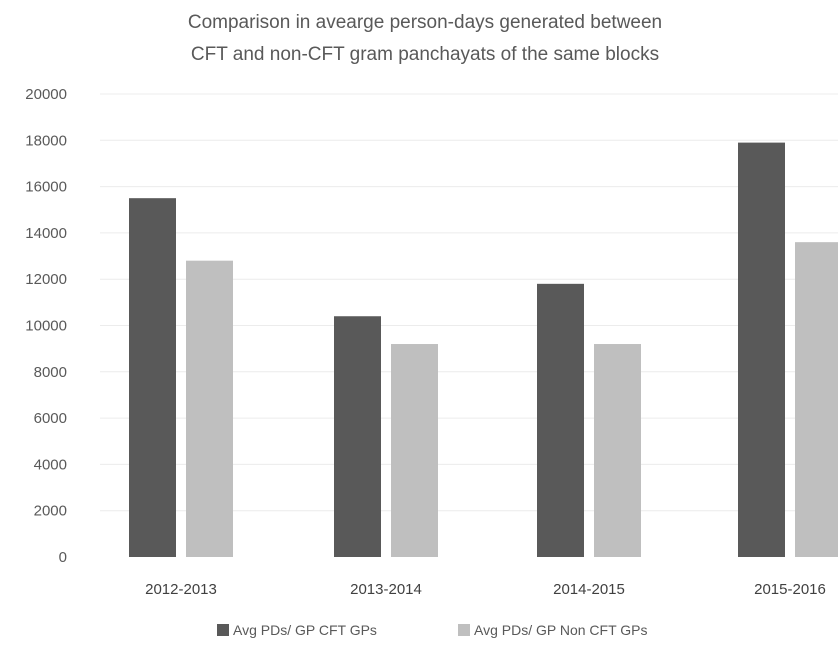  Describe the element at coordinates (181, 589) in the screenshot. I see `x-category-label: 2012-2013` at that location.